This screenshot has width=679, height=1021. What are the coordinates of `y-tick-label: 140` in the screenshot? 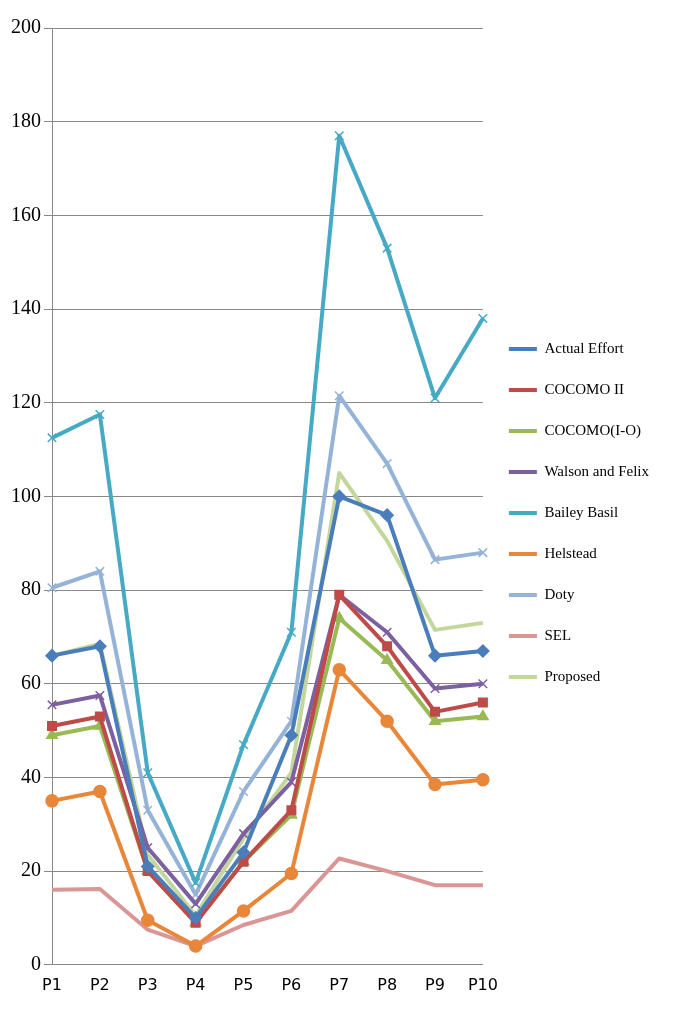 It's located at (26, 307).